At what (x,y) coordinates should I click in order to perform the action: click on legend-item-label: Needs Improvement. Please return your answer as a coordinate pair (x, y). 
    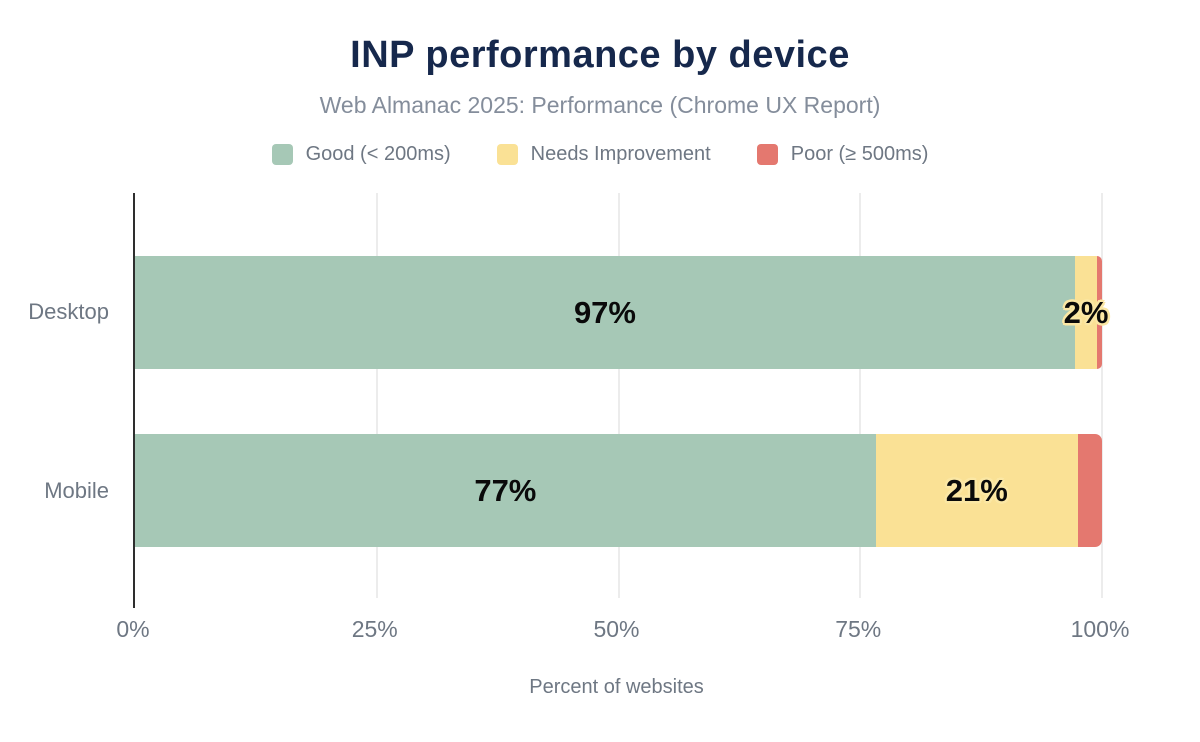
    Looking at the image, I should click on (620, 154).